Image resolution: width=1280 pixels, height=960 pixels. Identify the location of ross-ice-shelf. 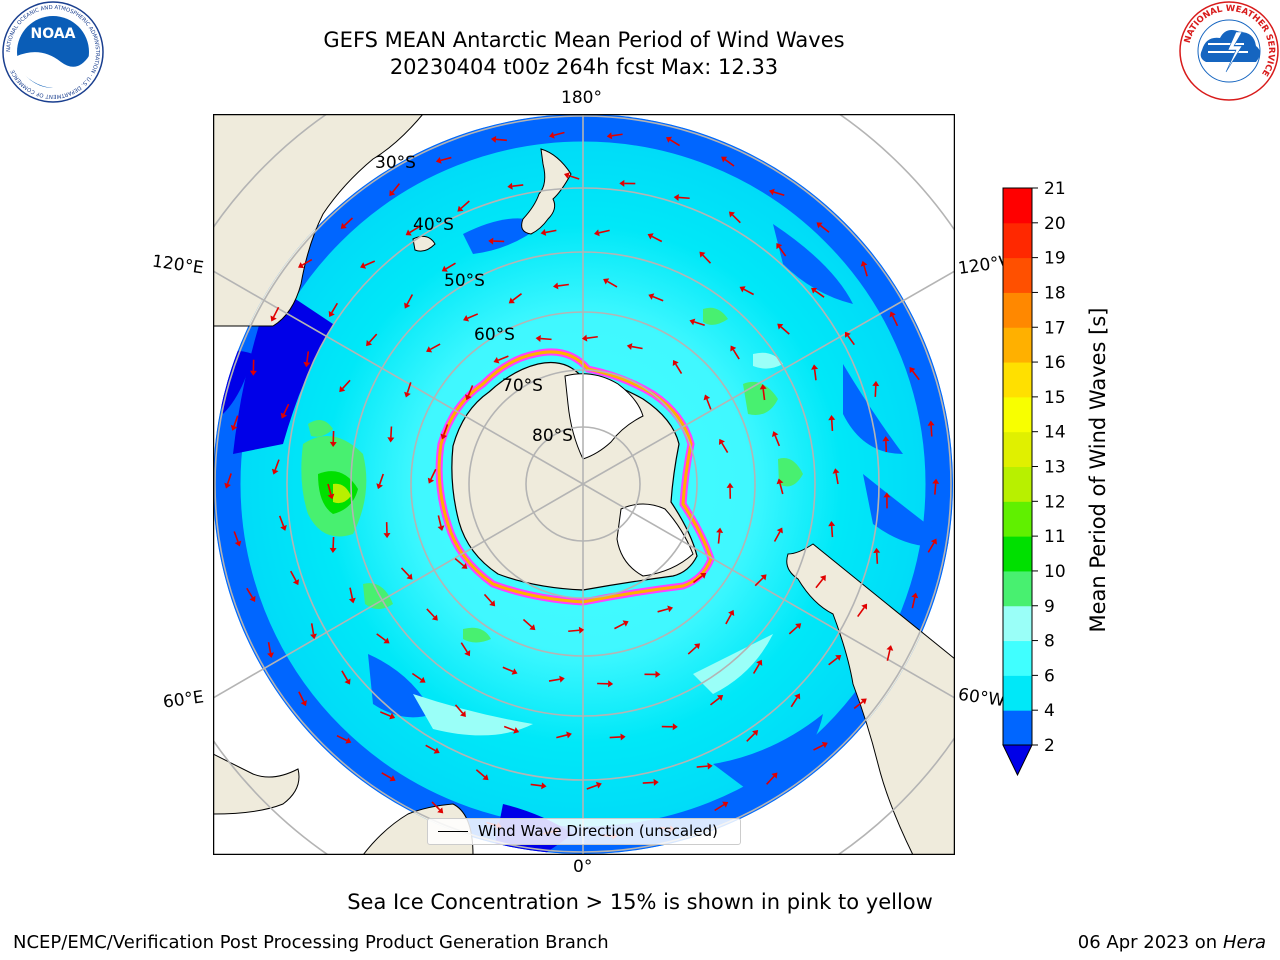
(604, 416).